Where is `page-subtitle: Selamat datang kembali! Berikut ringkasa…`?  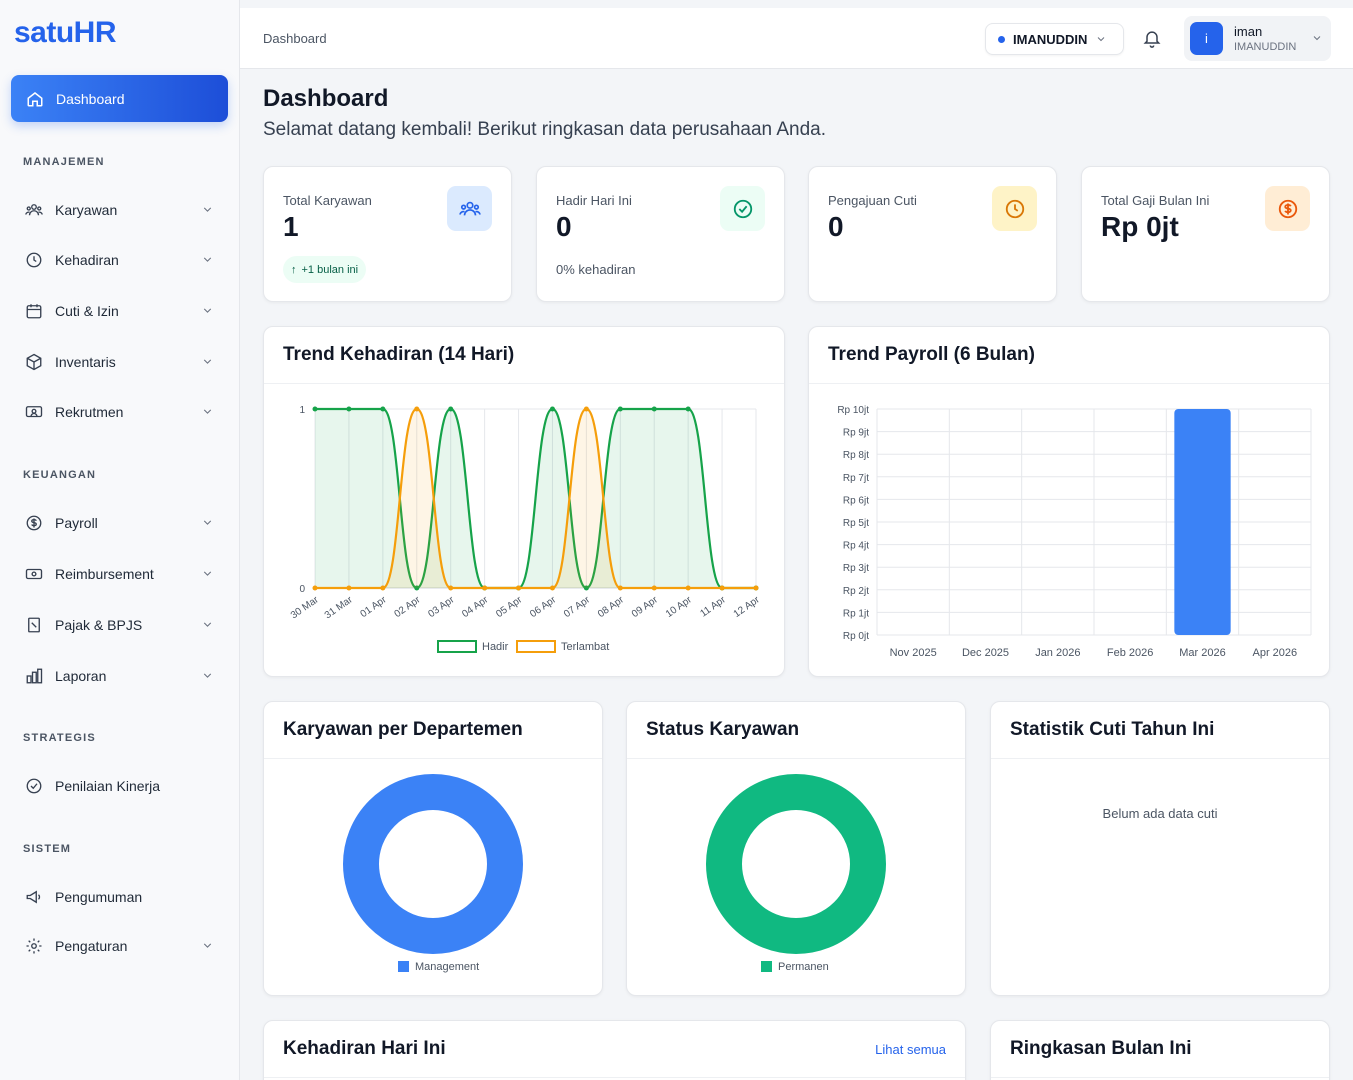 page-subtitle: Selamat datang kembali! Berikut ringkasa… is located at coordinates (544, 129).